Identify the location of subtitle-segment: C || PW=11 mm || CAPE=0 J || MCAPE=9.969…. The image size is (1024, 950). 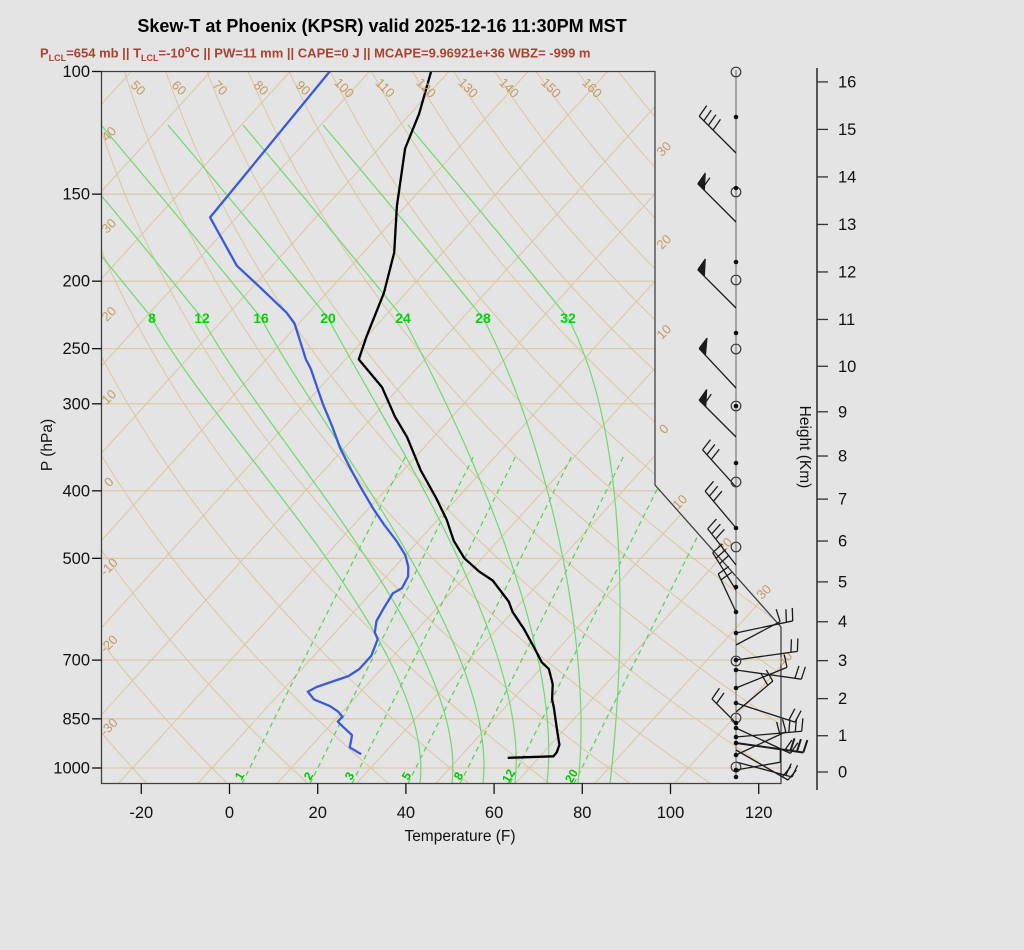
(390, 53).